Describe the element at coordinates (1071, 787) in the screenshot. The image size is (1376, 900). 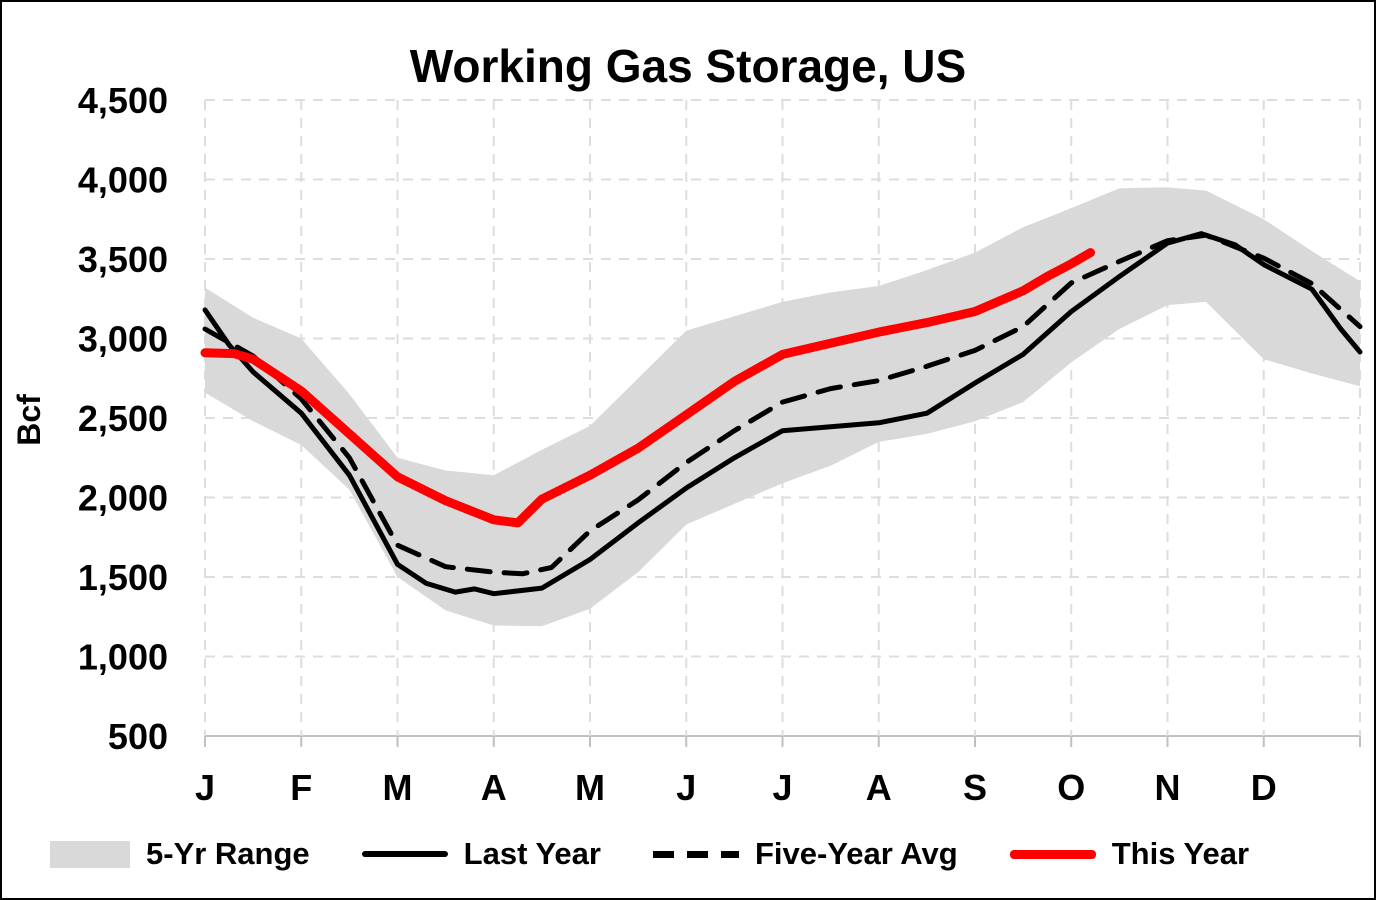
I see `x-axis-label-o9: O` at that location.